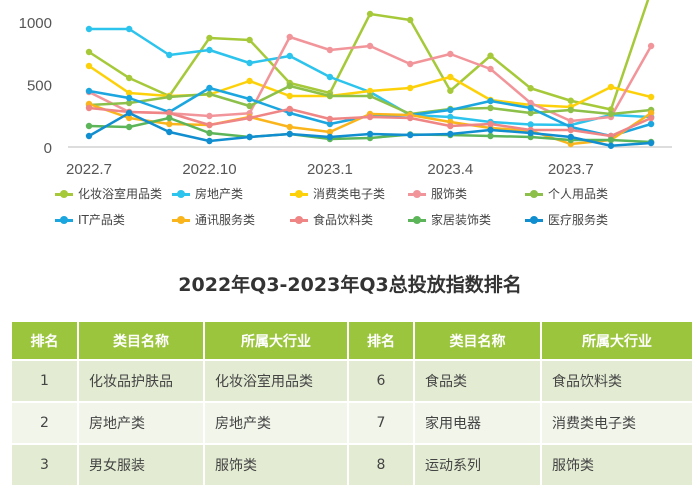  Describe the element at coordinates (349, 194) in the screenshot. I see `legend-label: 消费类电子类` at that location.